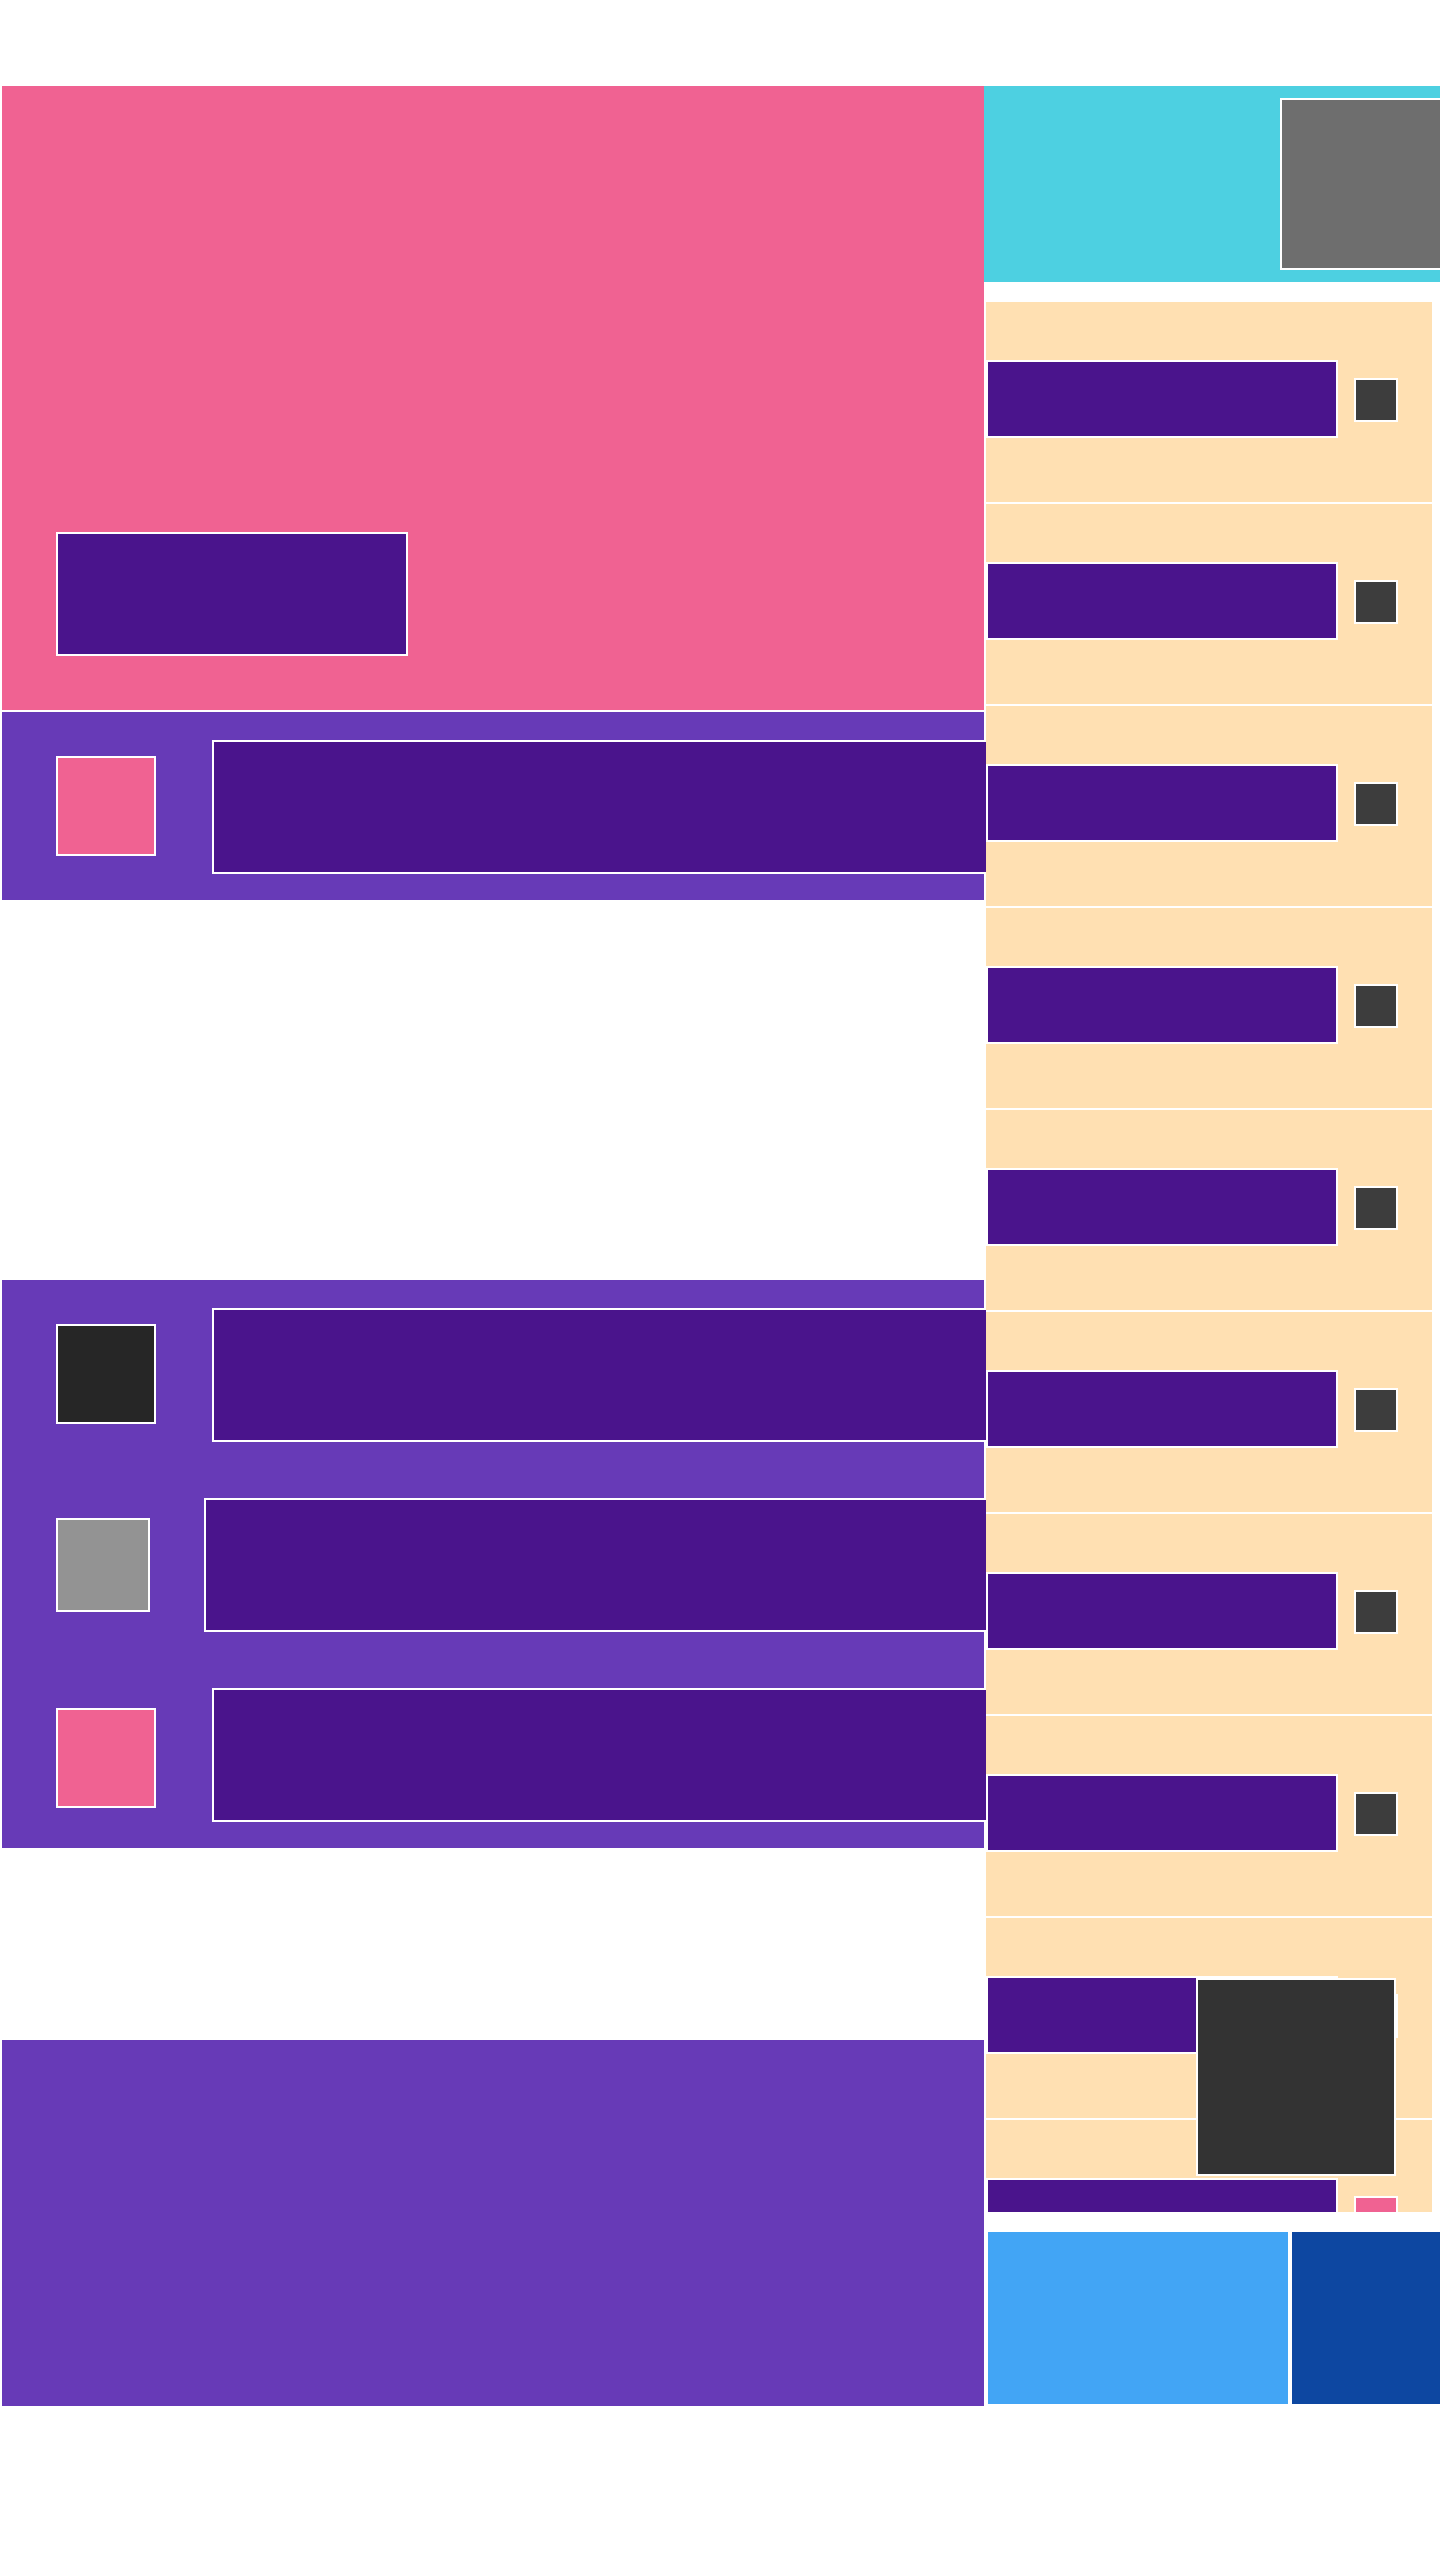 The image size is (1440, 2560). I want to click on hero-action-button, so click(232, 594).